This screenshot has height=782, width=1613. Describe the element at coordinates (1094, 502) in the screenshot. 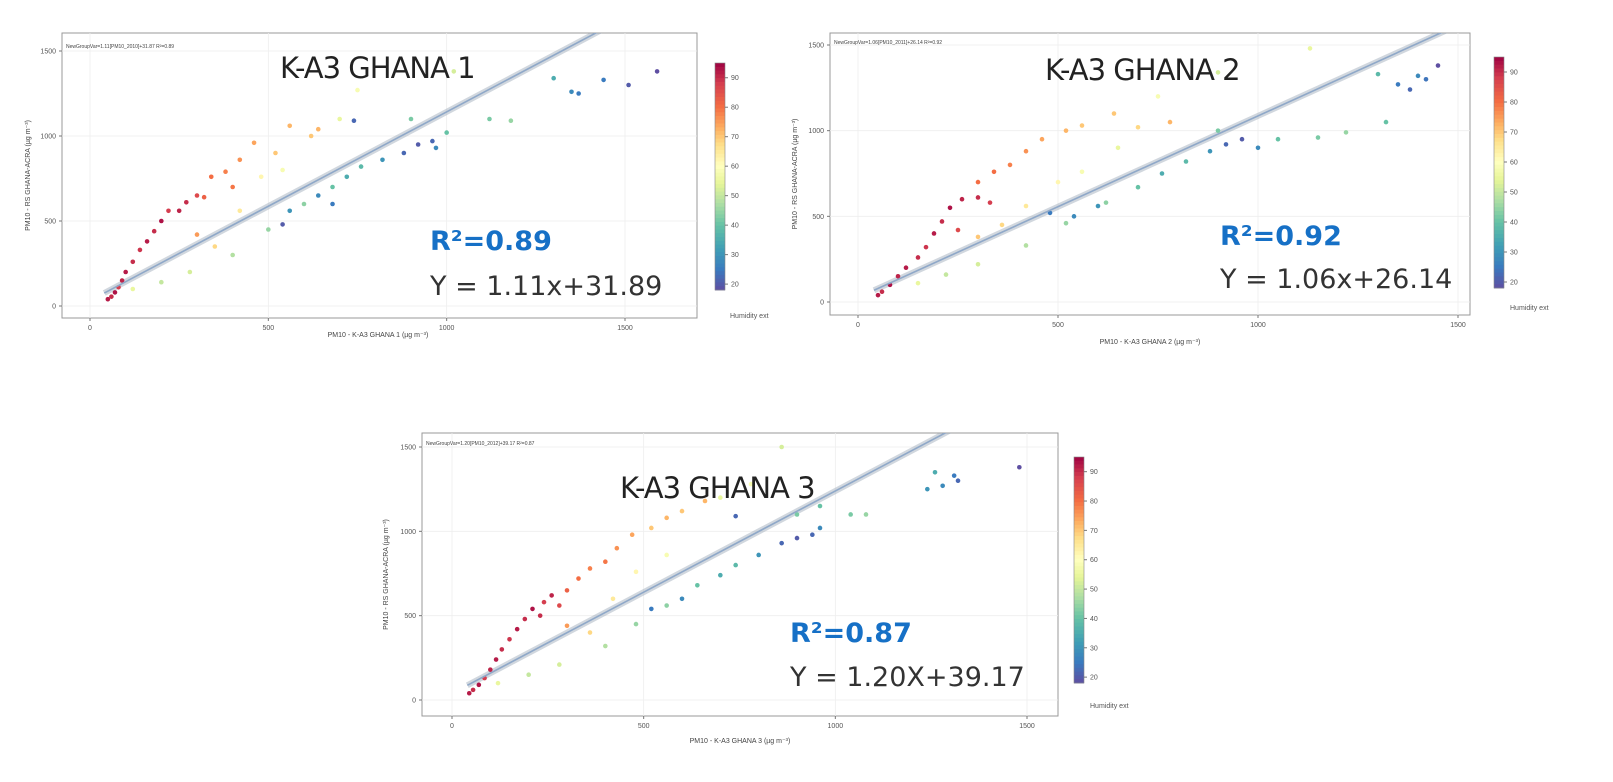

I see `colorbar-tick-label: 80` at that location.